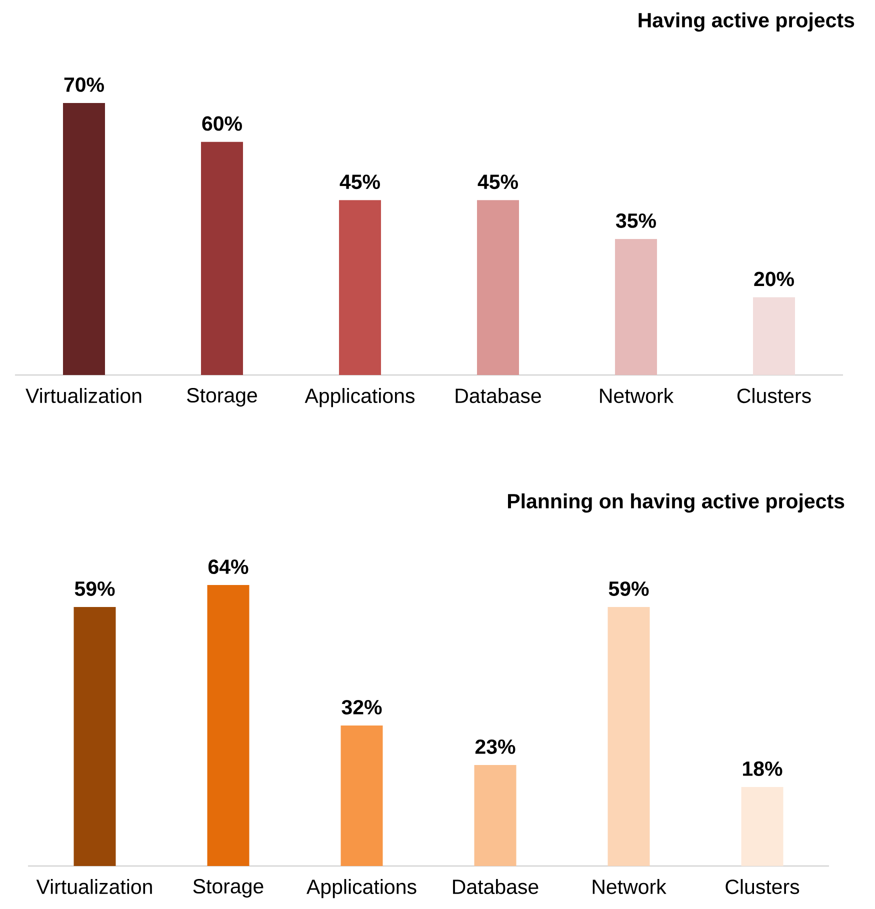 This screenshot has height=909, width=875. What do you see at coordinates (676, 503) in the screenshot?
I see `chart-title: Planning on having active projects` at bounding box center [676, 503].